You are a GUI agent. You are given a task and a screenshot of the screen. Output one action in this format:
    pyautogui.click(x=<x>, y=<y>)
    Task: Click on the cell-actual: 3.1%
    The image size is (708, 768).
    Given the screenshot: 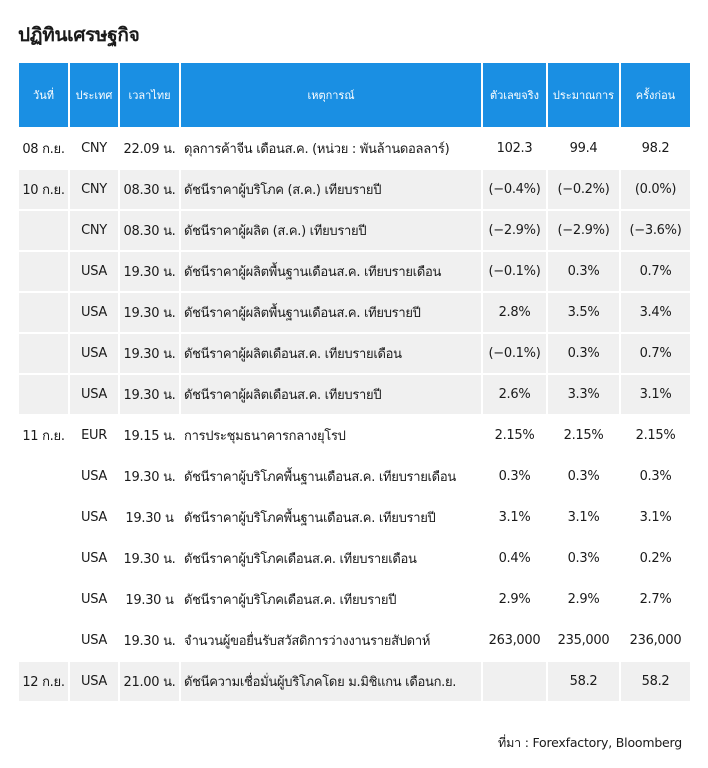 What is the action you would take?
    pyautogui.click(x=514, y=517)
    